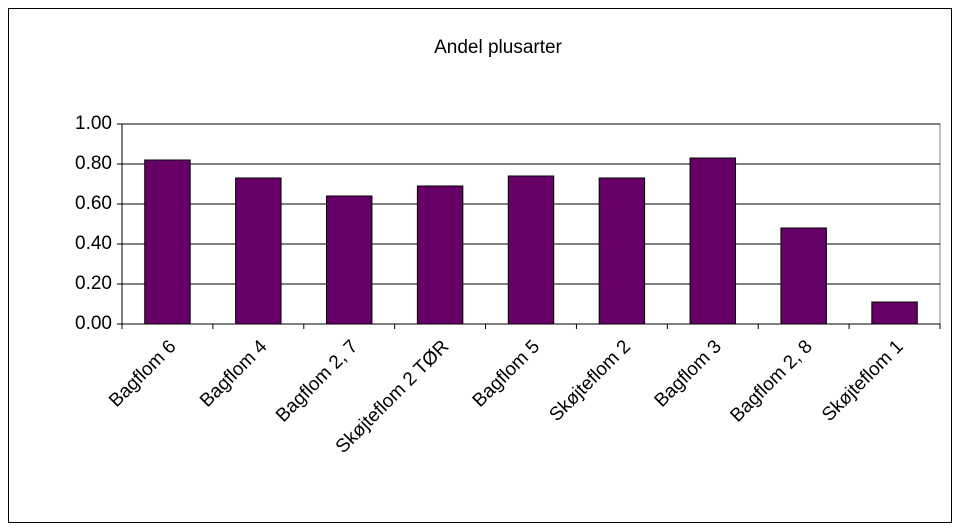 The image size is (960, 531). Describe the element at coordinates (93, 243) in the screenshot. I see `y-tick-label: 0.40` at that location.